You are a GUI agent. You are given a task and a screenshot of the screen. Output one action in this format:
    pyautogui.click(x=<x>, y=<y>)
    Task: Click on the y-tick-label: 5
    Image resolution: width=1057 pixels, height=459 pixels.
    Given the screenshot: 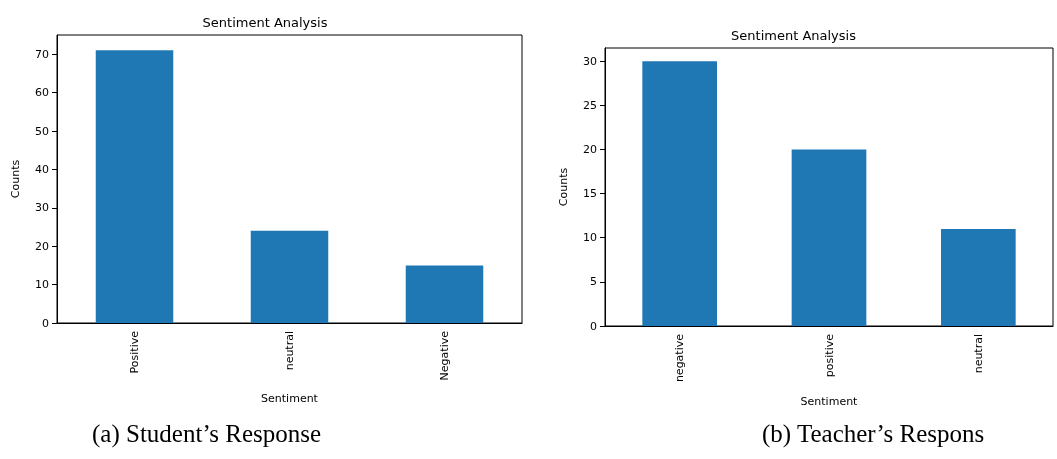 What is the action you would take?
    pyautogui.click(x=593, y=282)
    